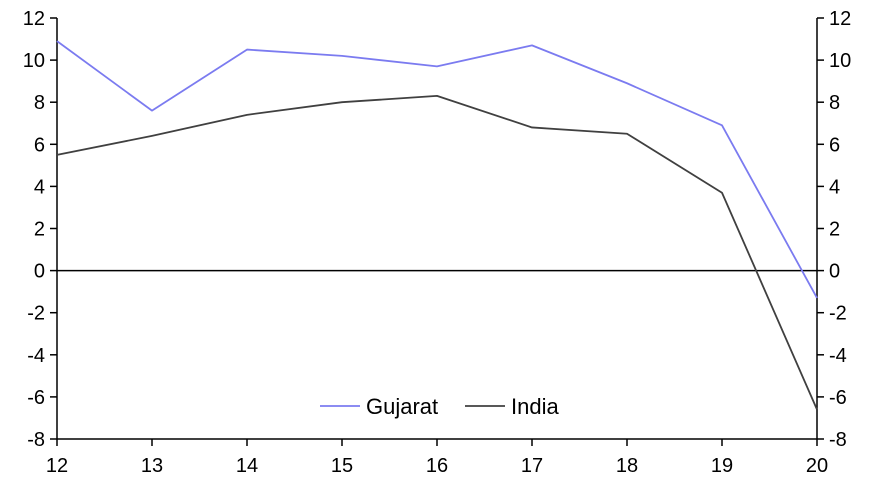 Image resolution: width=874 pixels, height=482 pixels. I want to click on x-tick-label: 16, so click(437, 466).